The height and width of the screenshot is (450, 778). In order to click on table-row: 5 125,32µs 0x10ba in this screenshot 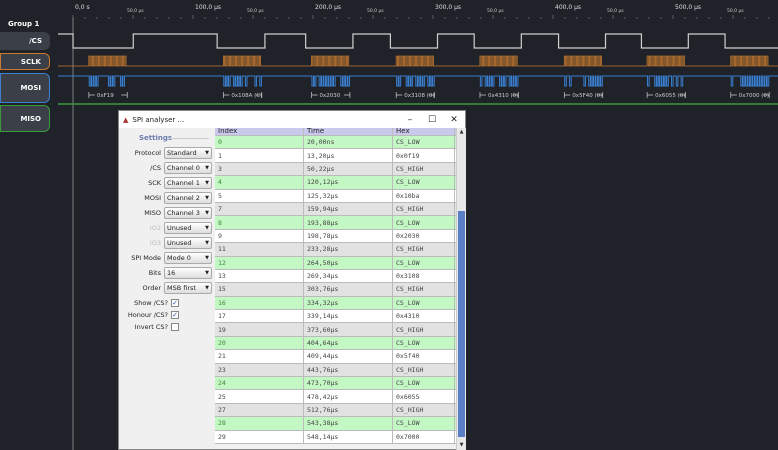, I will do `click(335, 196)`.